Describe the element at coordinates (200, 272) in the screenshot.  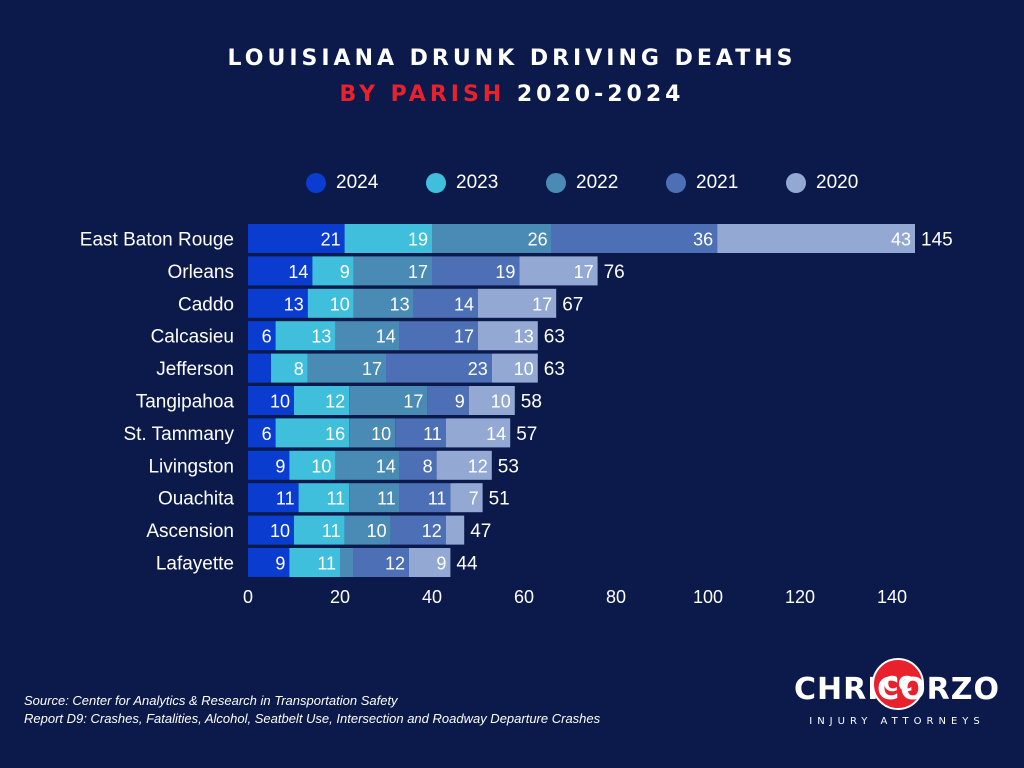
I see `category-label: Orleans` at that location.